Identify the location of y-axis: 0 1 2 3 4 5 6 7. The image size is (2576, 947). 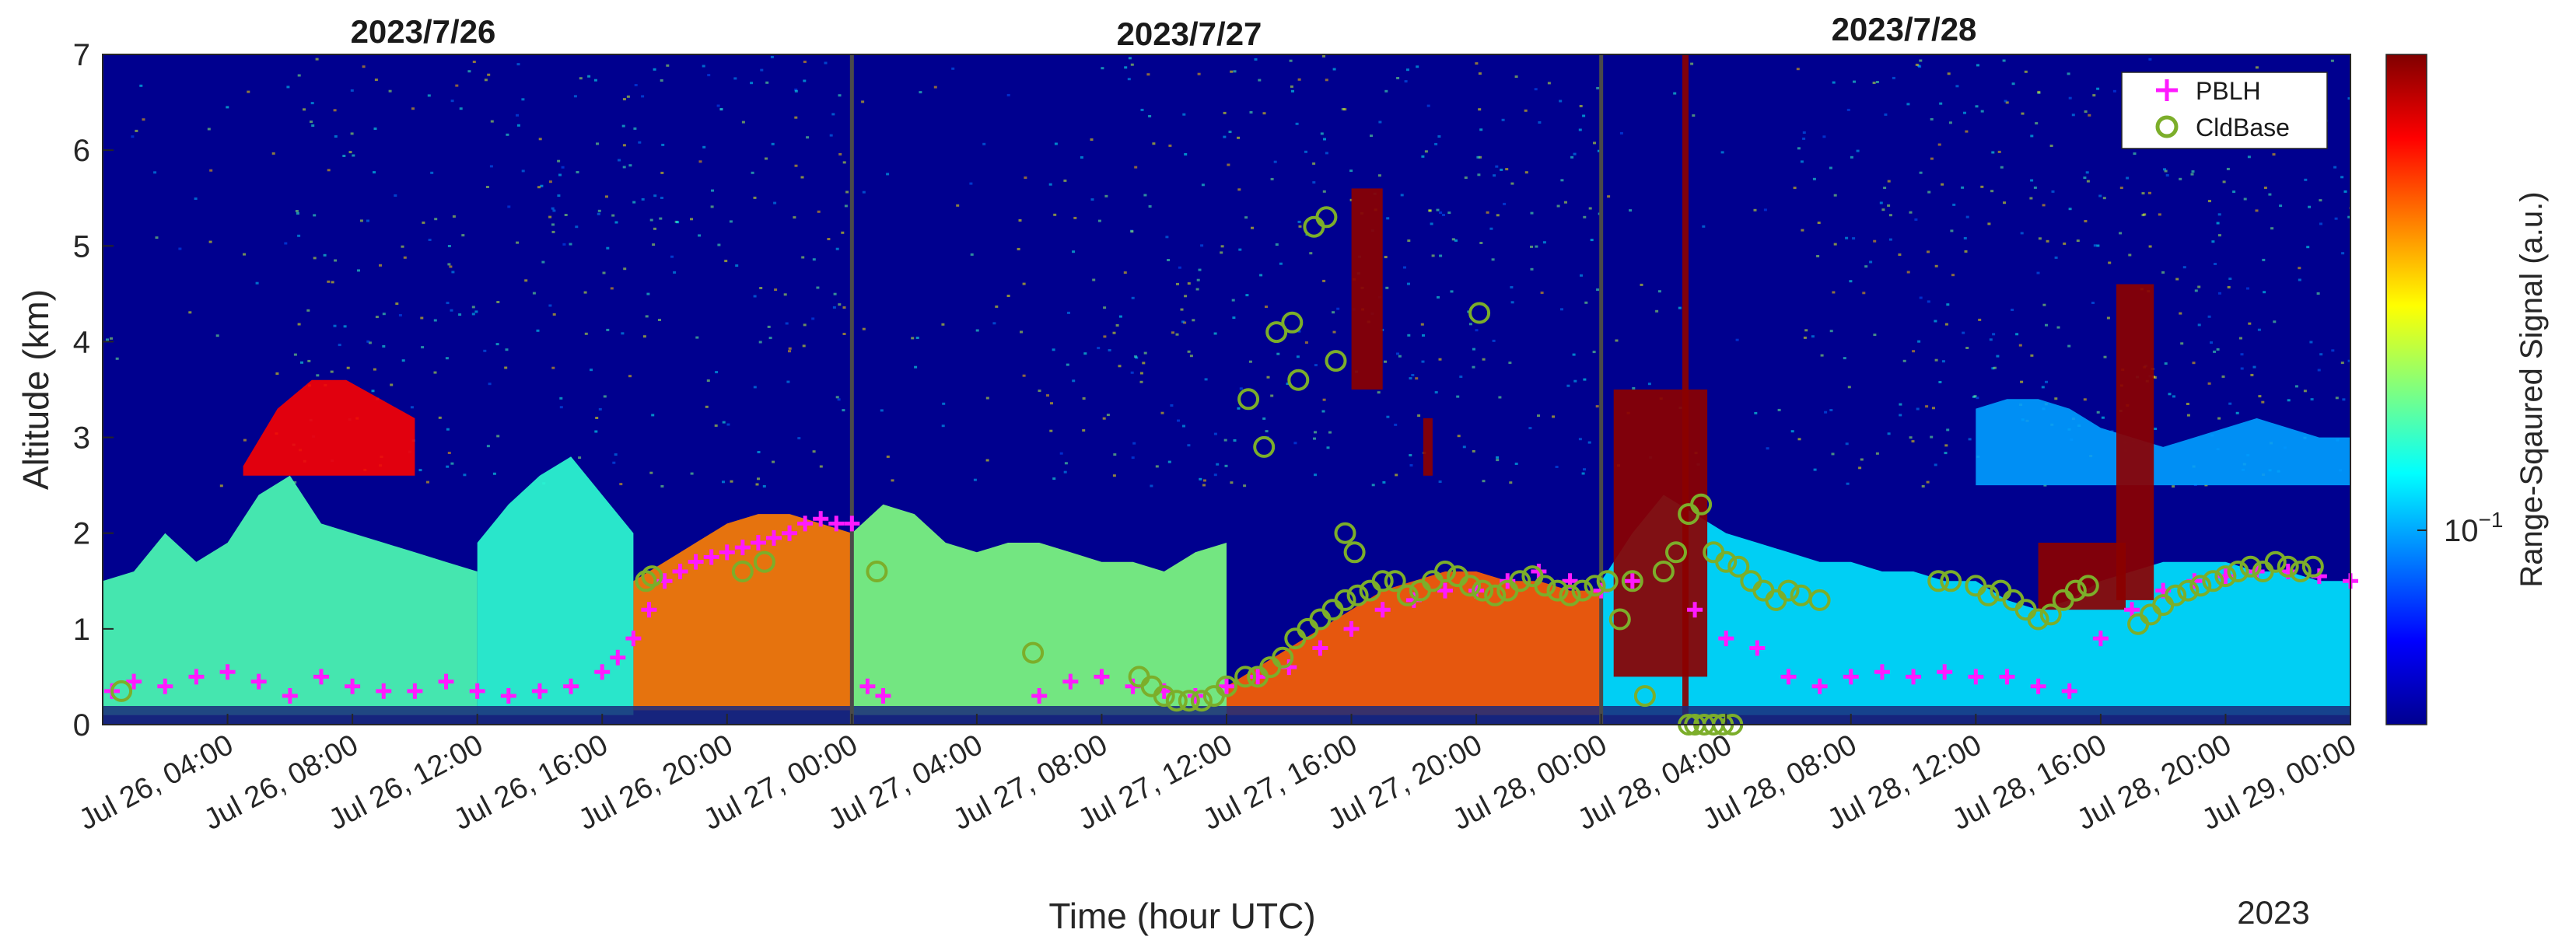
(94, 390).